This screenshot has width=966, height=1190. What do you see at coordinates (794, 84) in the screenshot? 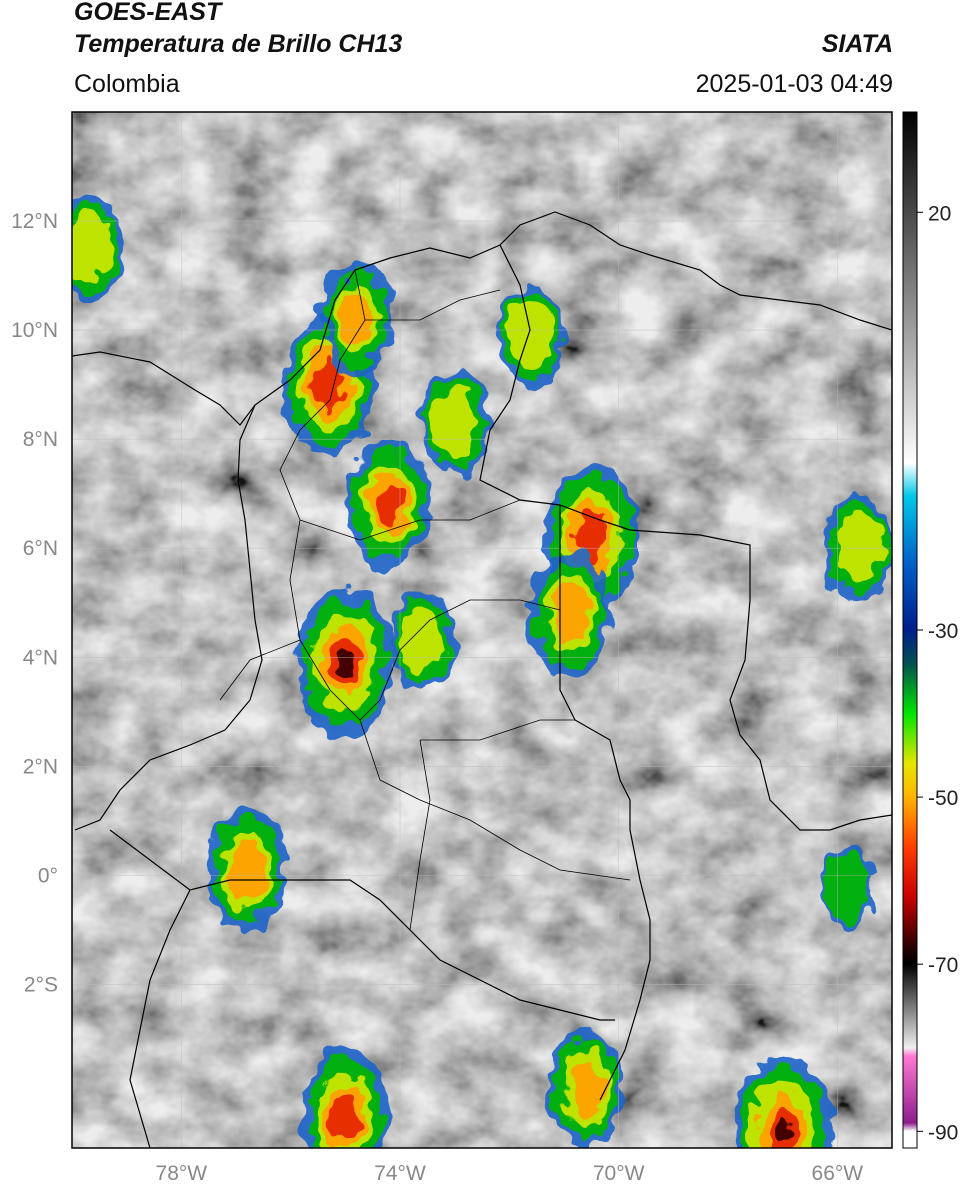
I see `timestamp: 2025-01-03 04:49` at bounding box center [794, 84].